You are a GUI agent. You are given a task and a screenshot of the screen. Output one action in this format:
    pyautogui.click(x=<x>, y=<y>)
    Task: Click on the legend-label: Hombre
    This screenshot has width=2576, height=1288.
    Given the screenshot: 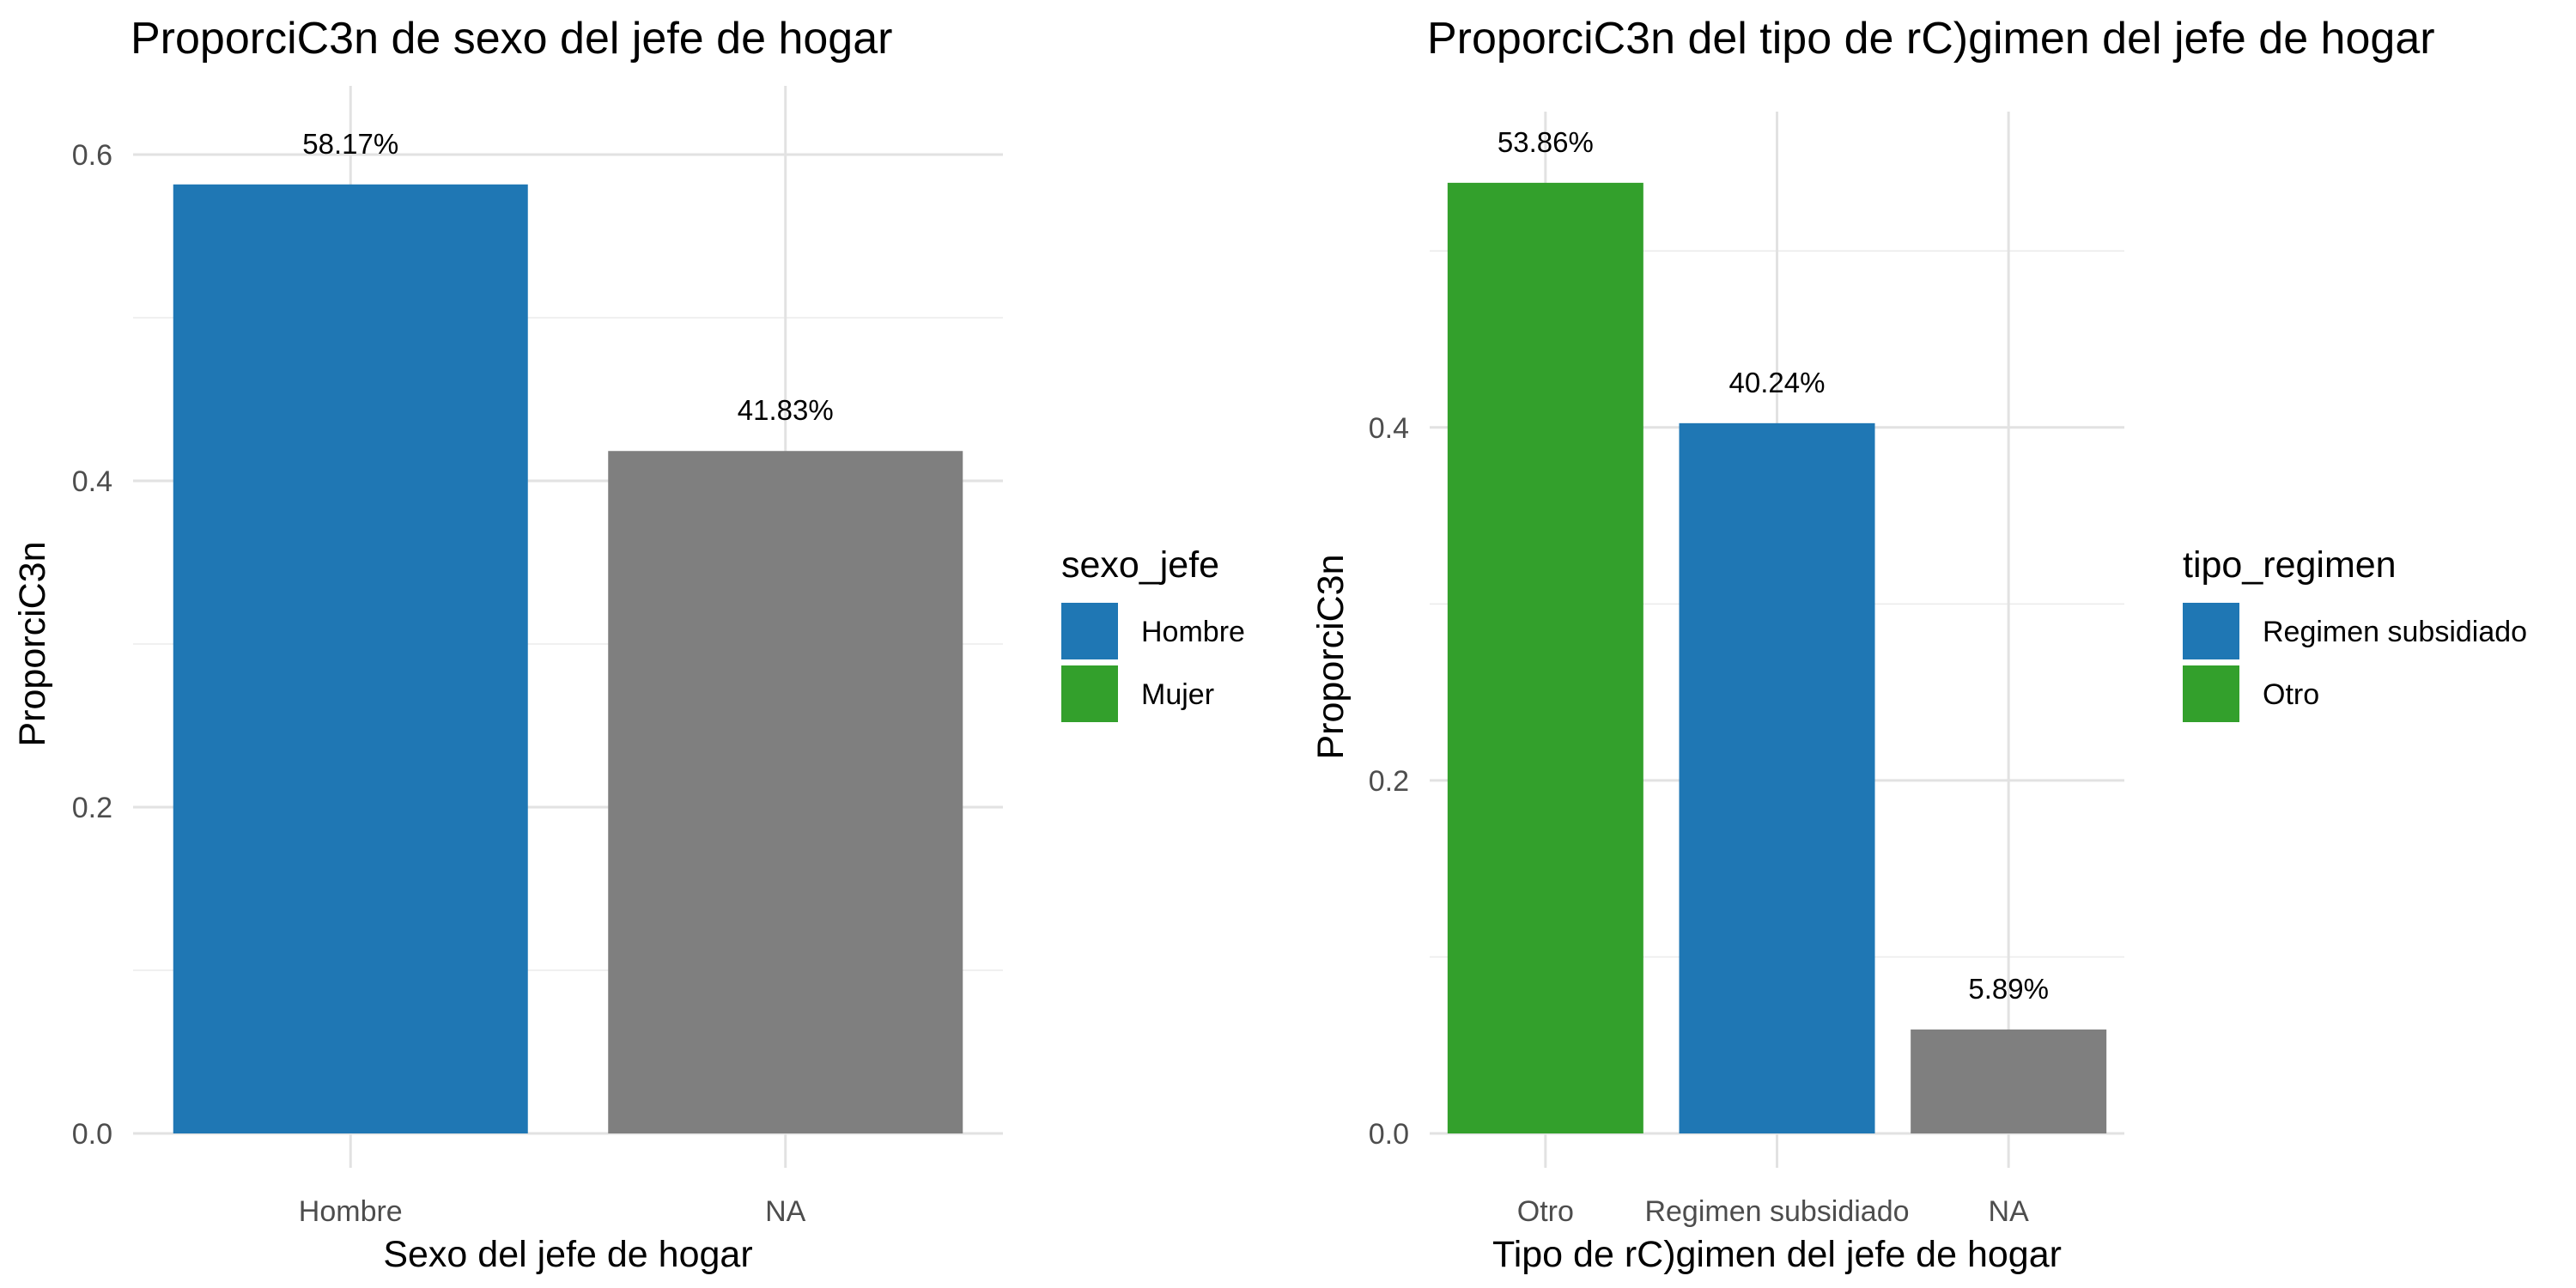 What is the action you would take?
    pyautogui.click(x=1193, y=632)
    